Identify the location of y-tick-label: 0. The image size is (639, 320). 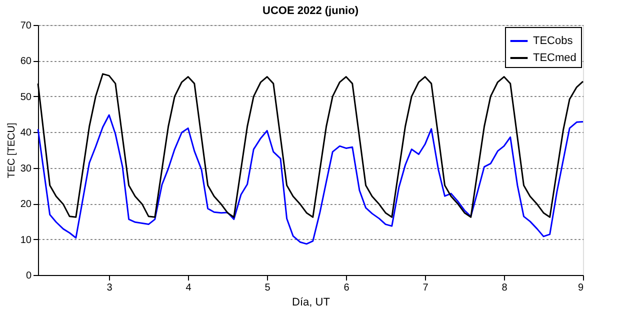
(29, 276).